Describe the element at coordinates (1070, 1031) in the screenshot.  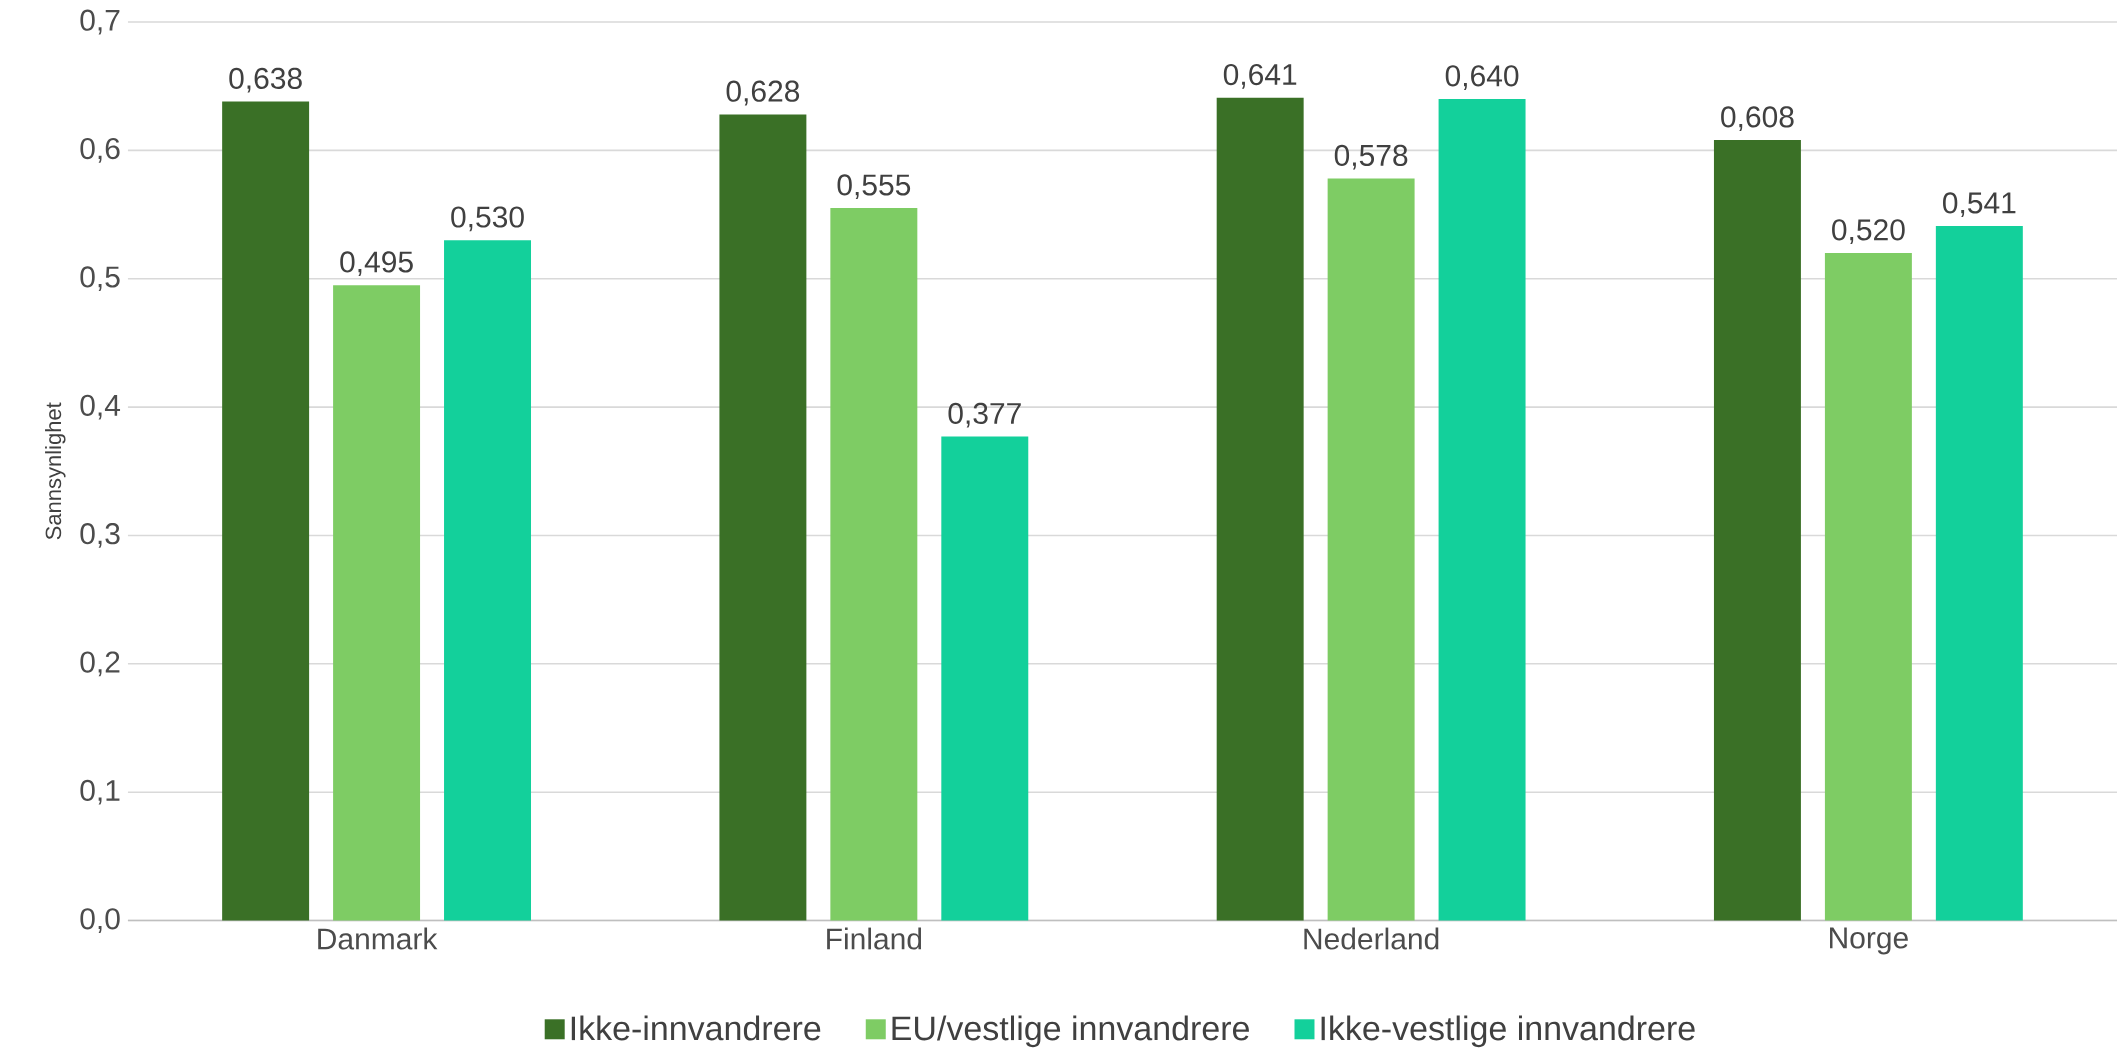
I see `legend-label: EU/vestlige innvandrere` at that location.